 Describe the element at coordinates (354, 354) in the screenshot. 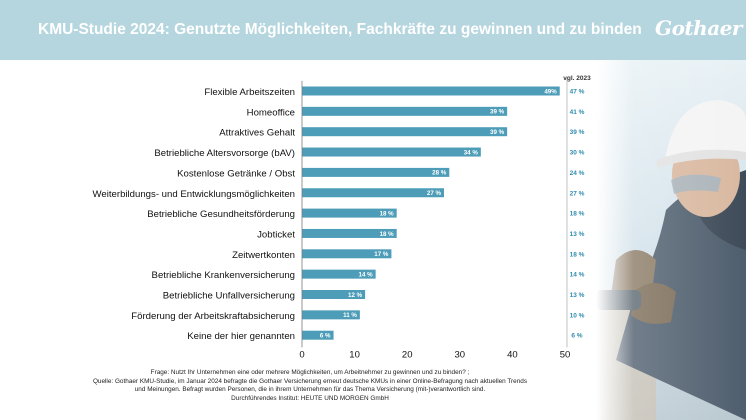

I see `x-tick-label: 10` at that location.